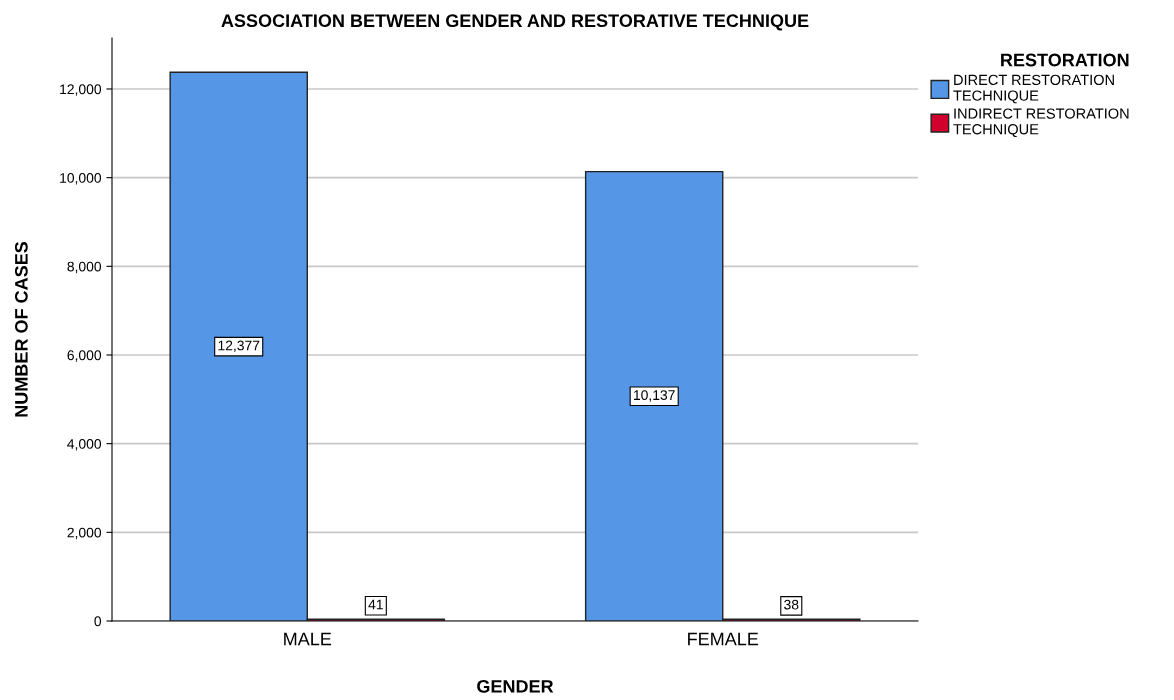  Describe the element at coordinates (308, 639) in the screenshot. I see `x-tick-label: MALE` at that location.